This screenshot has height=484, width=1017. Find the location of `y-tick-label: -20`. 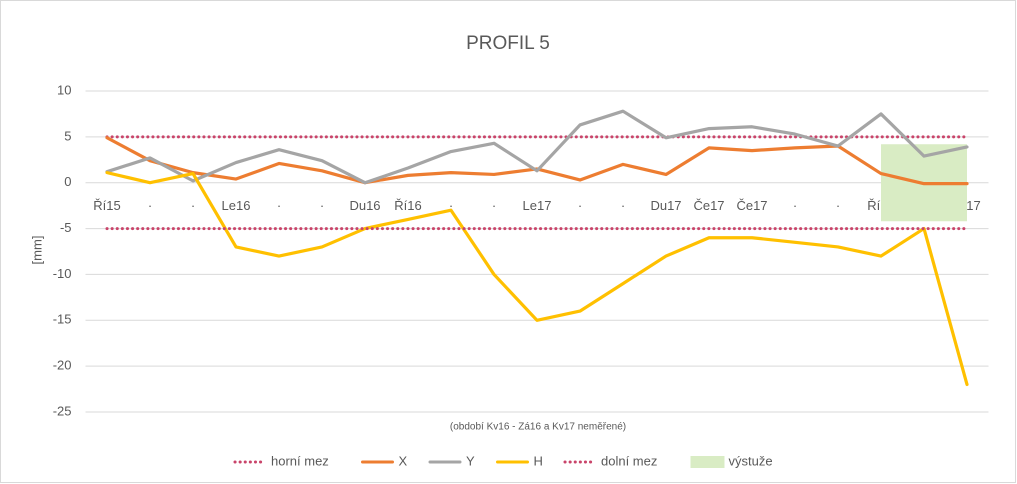

y-tick-label: -20 is located at coordinates (62, 365).